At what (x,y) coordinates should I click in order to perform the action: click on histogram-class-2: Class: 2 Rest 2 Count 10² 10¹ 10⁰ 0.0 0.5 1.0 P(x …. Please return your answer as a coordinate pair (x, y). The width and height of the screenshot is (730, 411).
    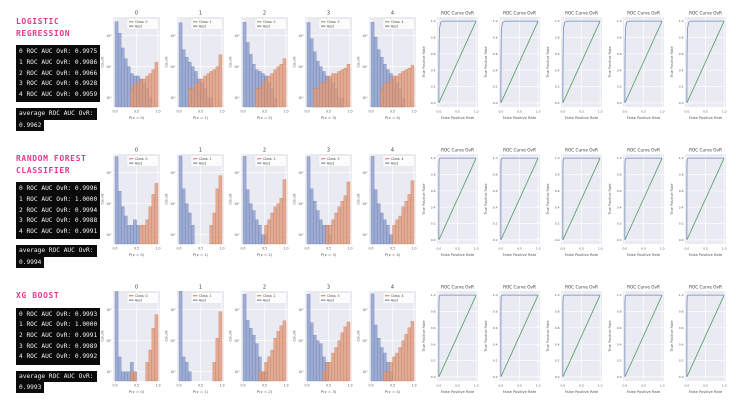
    Looking at the image, I should click on (260, 67).